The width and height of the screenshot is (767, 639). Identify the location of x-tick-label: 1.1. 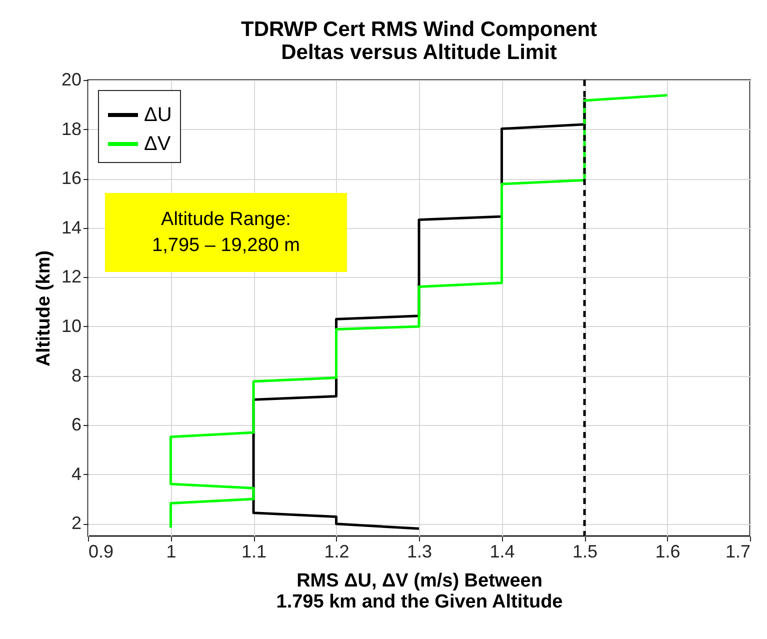
(254, 552).